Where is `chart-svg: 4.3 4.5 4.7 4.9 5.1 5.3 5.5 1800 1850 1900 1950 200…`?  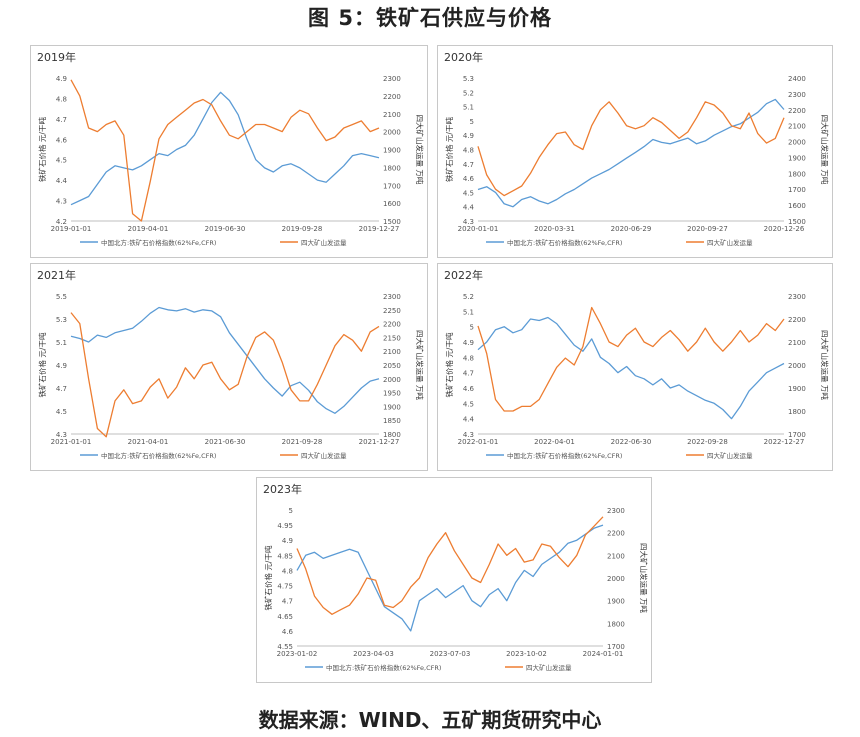
chart-svg: 4.3 4.5 4.7 4.9 5.1 5.3 5.5 1800 1850 1900 1950 200… is located at coordinates (231, 376).